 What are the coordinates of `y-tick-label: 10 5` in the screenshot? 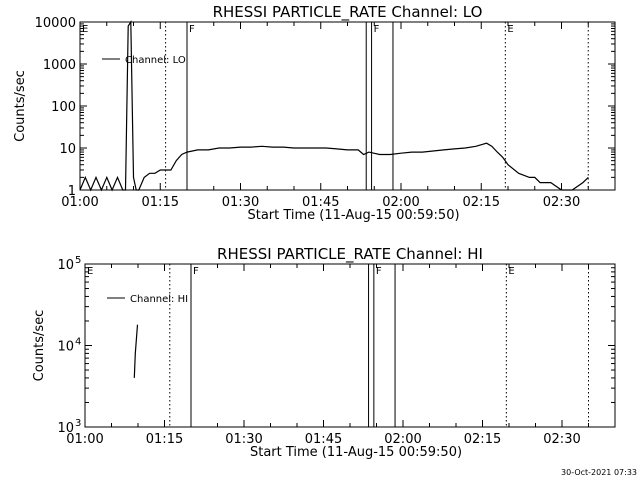 It's located at (69, 264).